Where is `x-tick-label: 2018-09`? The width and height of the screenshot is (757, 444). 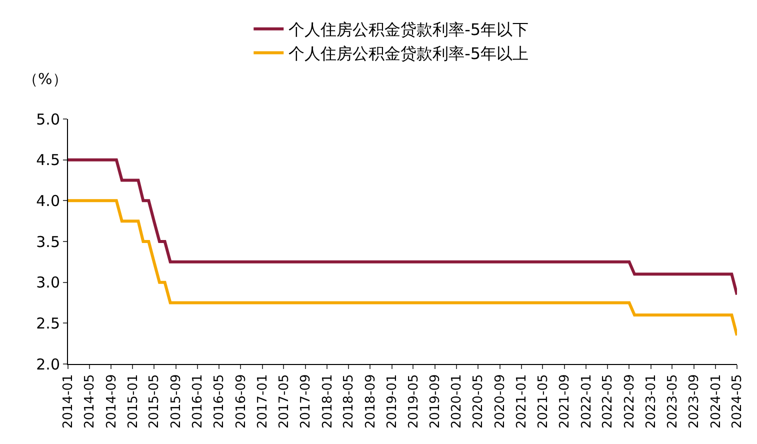
x-tick-label: 2018-09 is located at coordinates (370, 401).